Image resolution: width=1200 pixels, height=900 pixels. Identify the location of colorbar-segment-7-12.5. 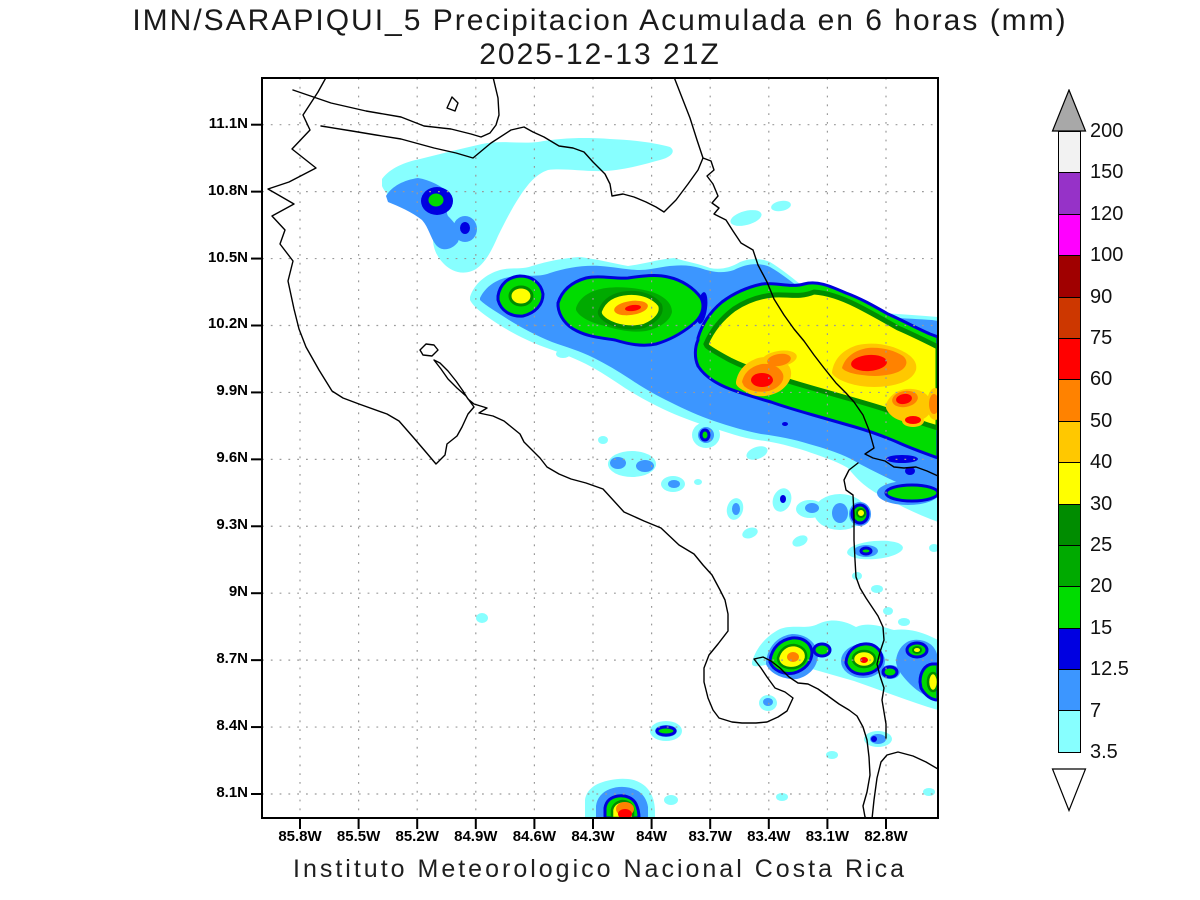
(1069, 690).